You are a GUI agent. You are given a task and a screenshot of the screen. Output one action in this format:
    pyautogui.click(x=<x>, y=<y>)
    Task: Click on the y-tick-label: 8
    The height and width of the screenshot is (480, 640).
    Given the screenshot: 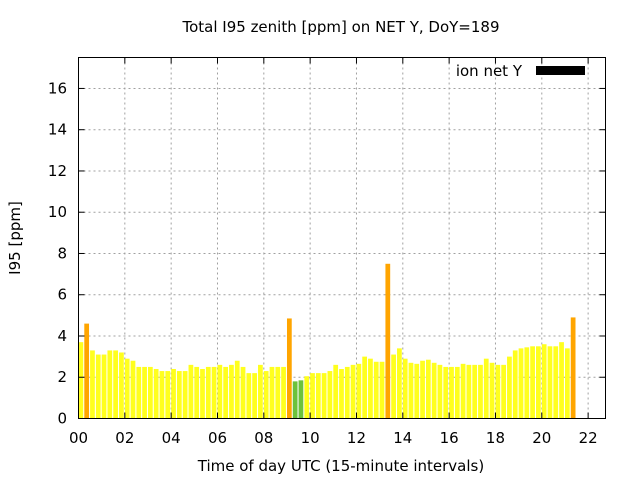 What is the action you would take?
    pyautogui.click(x=62, y=253)
    